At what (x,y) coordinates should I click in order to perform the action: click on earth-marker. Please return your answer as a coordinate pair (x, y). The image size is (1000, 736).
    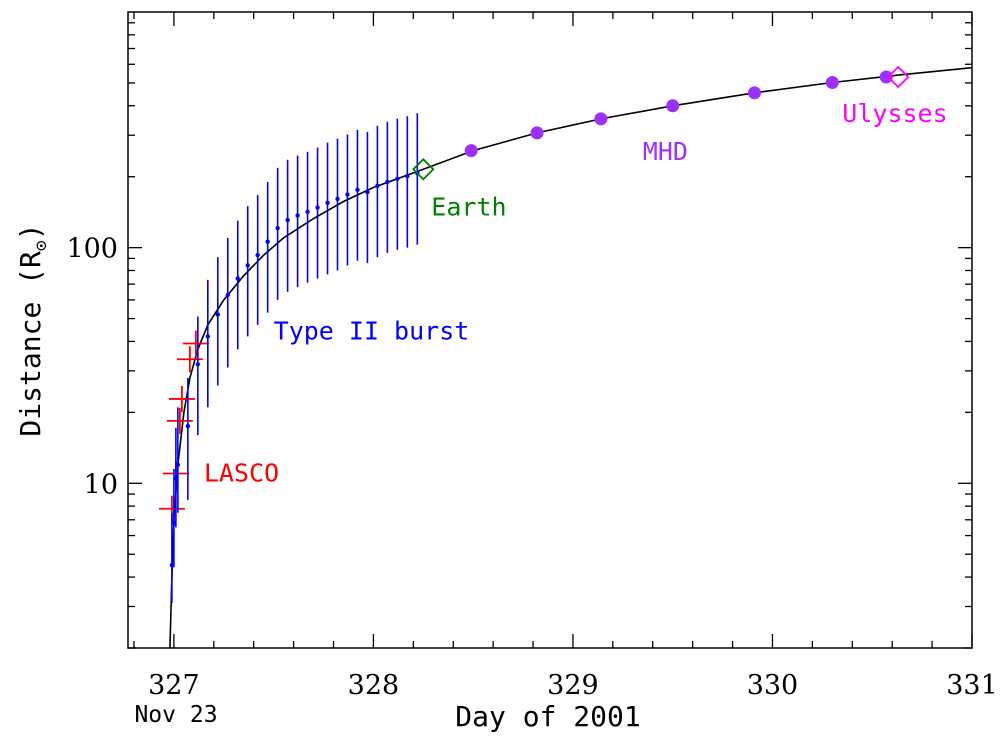
    Looking at the image, I should click on (423, 169).